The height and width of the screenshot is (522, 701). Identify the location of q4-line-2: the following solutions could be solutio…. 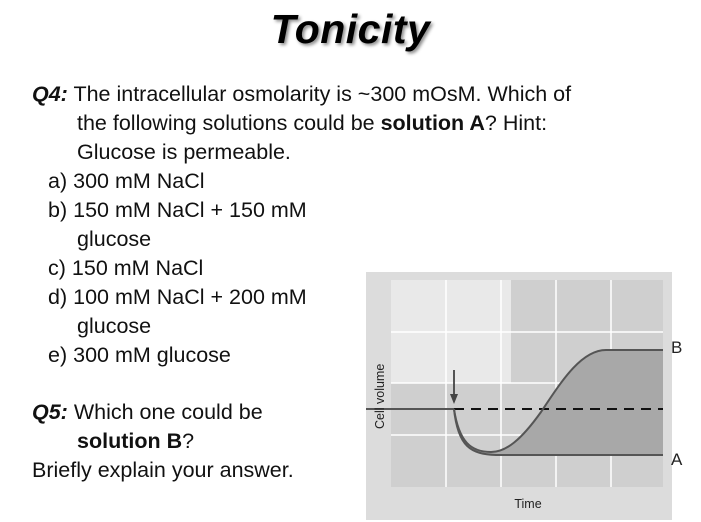
(312, 123).